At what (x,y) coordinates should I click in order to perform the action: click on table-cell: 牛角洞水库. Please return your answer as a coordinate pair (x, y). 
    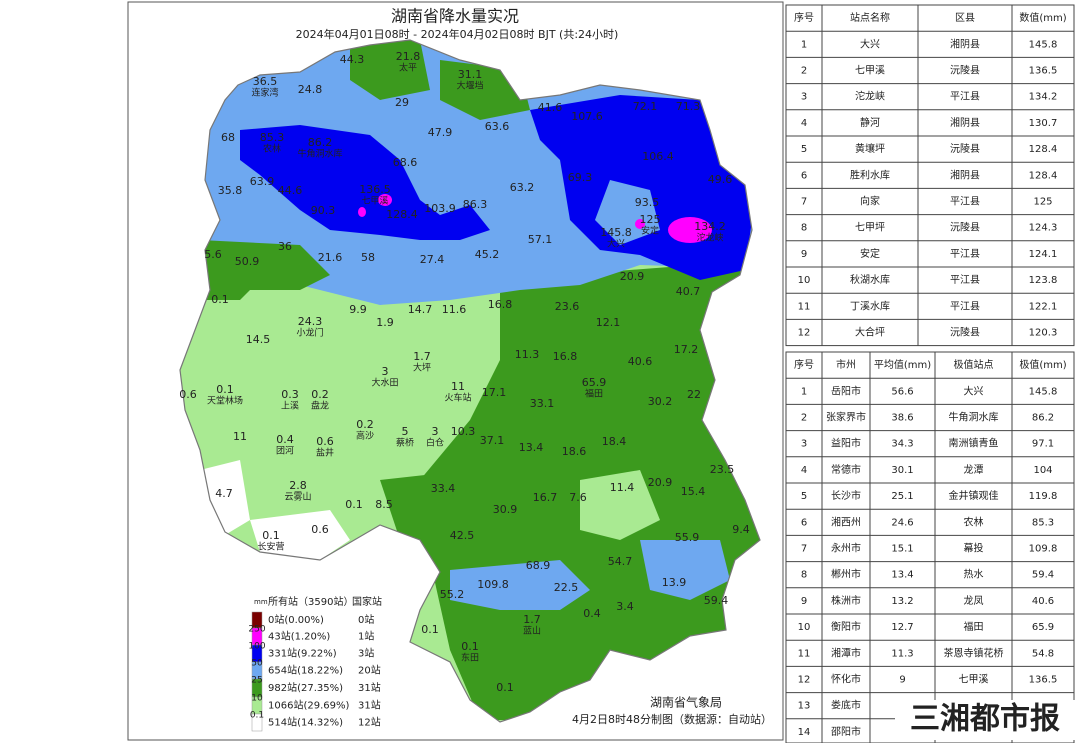
    Looking at the image, I should click on (974, 417).